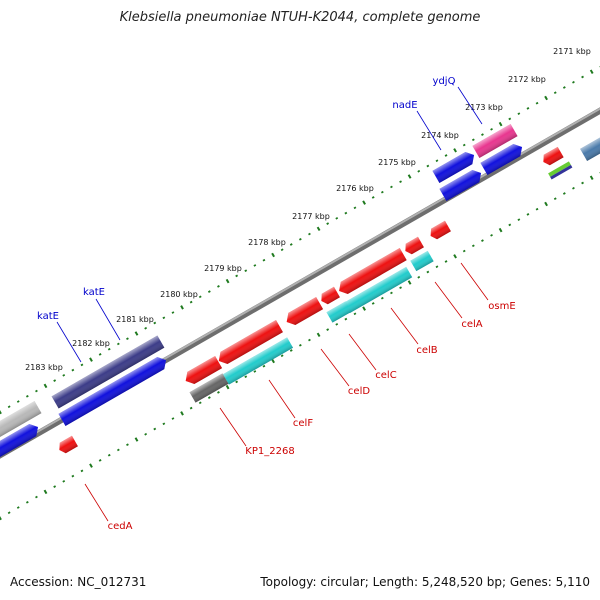 The height and width of the screenshot is (600, 600). Describe the element at coordinates (20, 442) in the screenshot. I see `gene-blue-left` at that location.